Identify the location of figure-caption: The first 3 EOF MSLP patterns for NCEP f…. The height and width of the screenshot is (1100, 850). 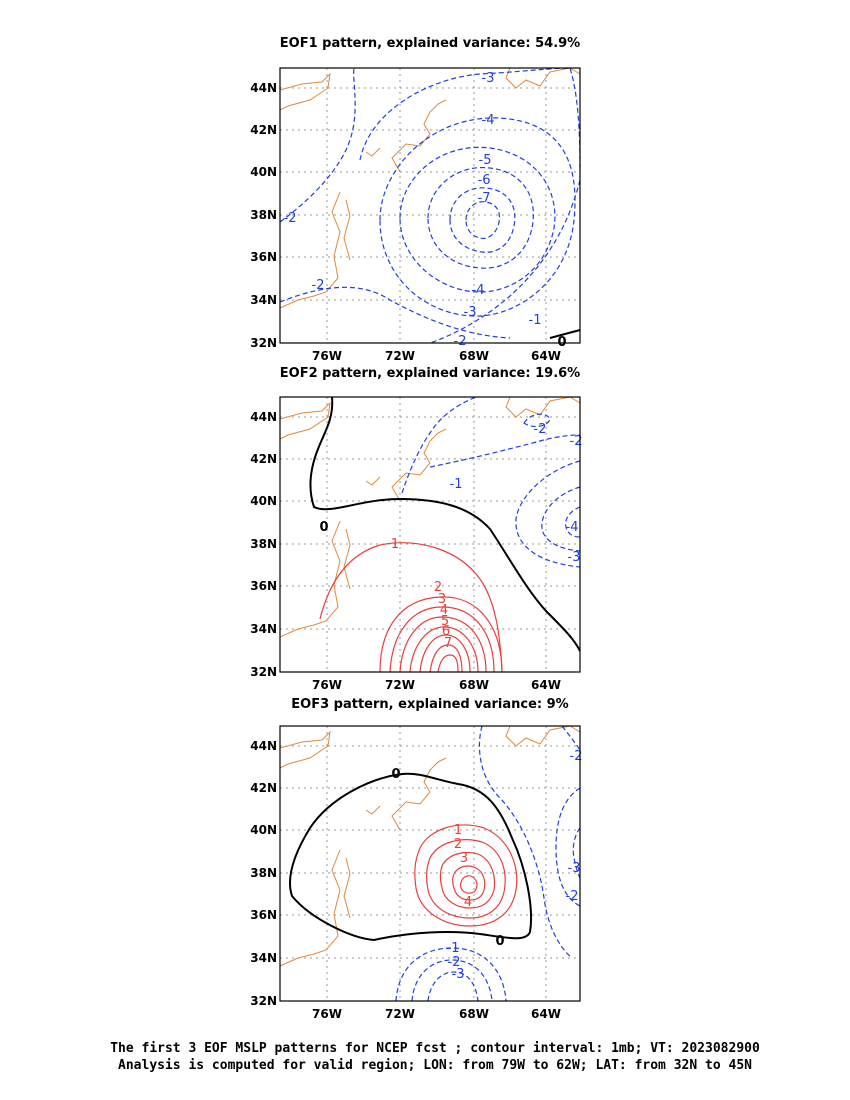
(435, 1057).